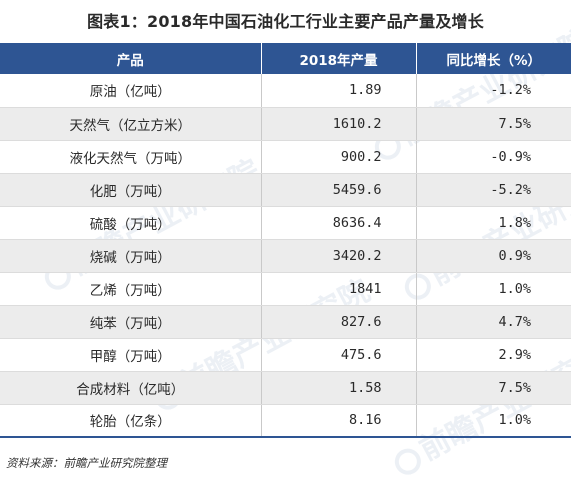  What do you see at coordinates (493, 58) in the screenshot?
I see `column-header-growth: 同比增长（%）` at bounding box center [493, 58].